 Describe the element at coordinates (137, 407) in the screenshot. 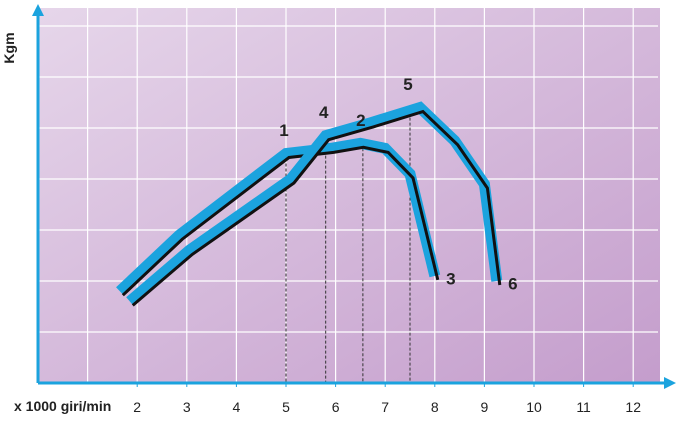

I see `x-tick-label: 2` at that location.